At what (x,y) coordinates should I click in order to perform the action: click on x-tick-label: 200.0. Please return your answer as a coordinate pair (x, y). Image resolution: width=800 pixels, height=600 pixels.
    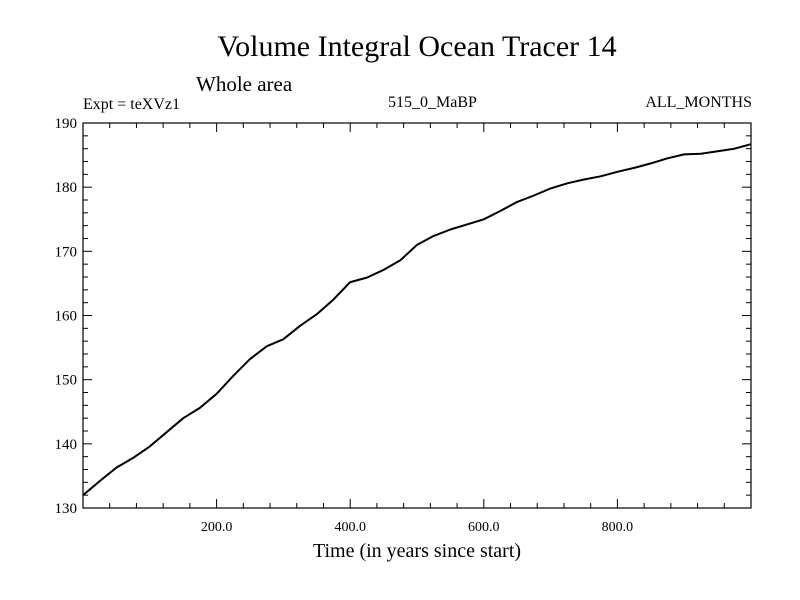
    Looking at the image, I should click on (217, 527).